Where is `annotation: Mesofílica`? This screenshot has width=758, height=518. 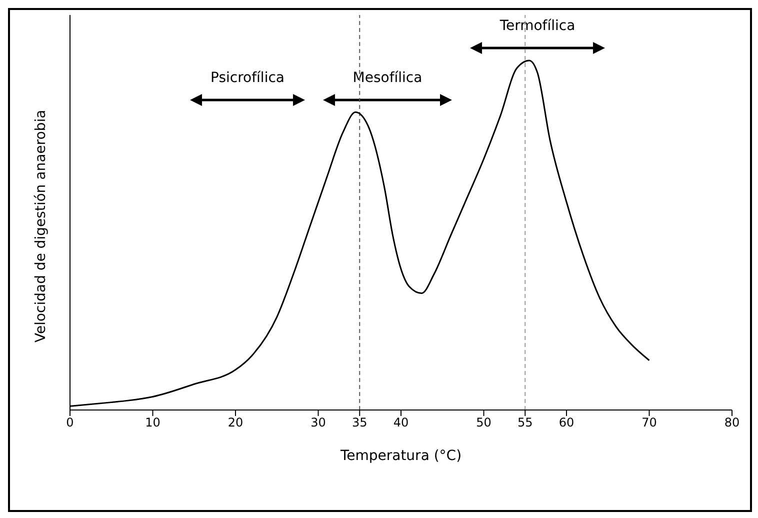
annotation: Mesofílica is located at coordinates (387, 78).